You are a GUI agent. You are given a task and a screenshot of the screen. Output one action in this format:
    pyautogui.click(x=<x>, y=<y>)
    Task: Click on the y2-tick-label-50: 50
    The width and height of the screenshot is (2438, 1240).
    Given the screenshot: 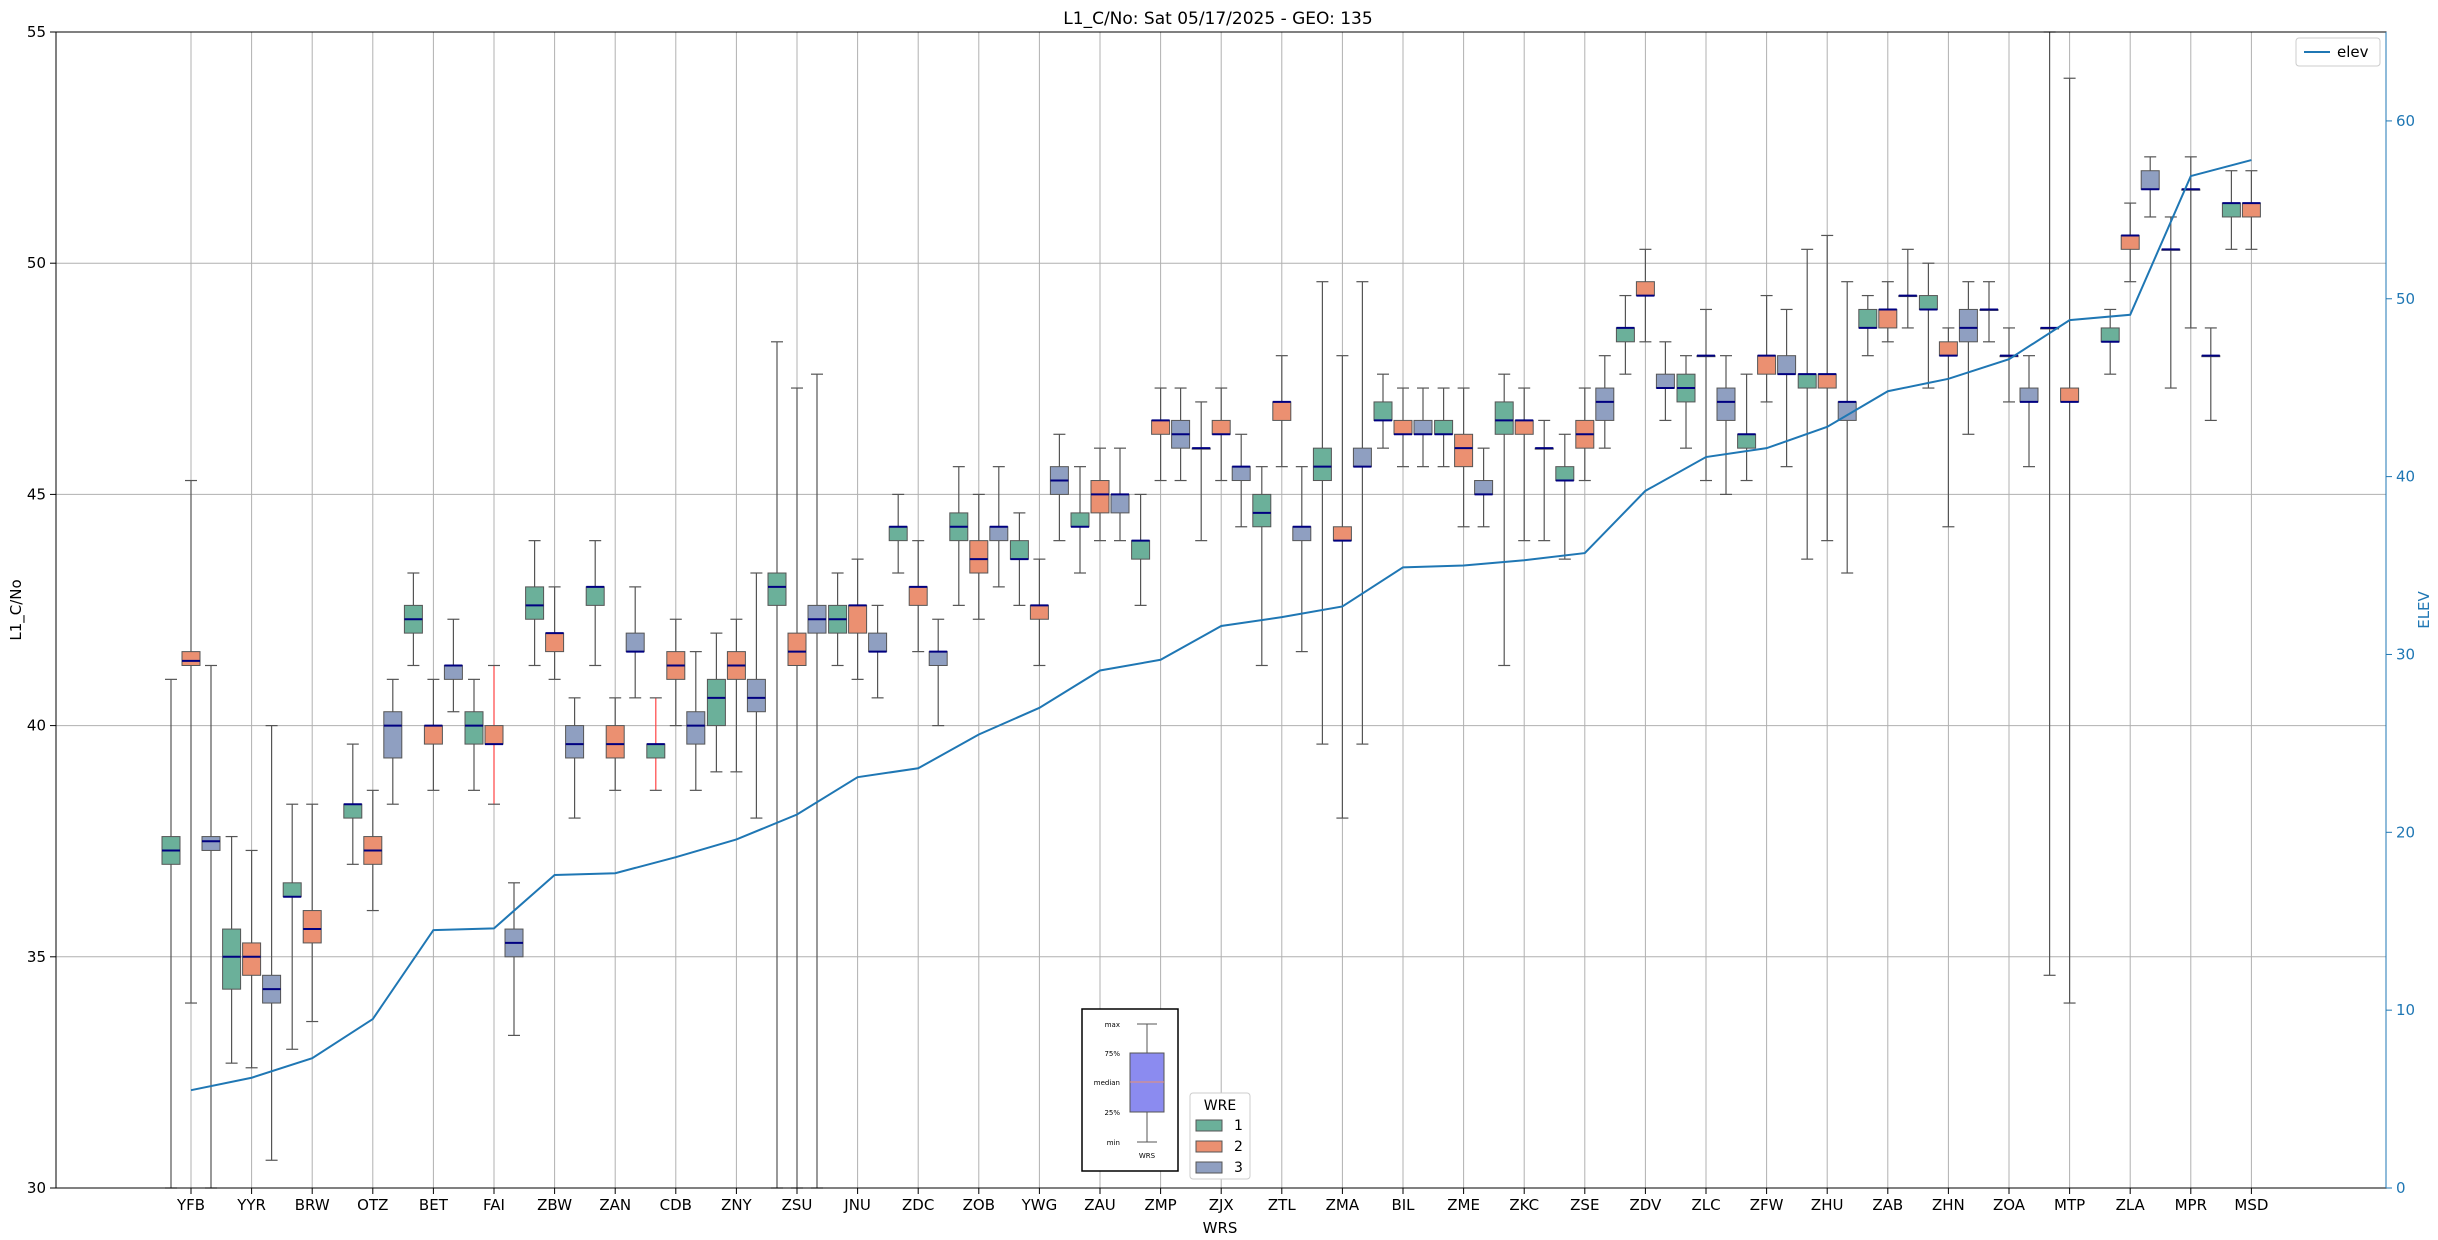 What is the action you would take?
    pyautogui.click(x=2405, y=299)
    